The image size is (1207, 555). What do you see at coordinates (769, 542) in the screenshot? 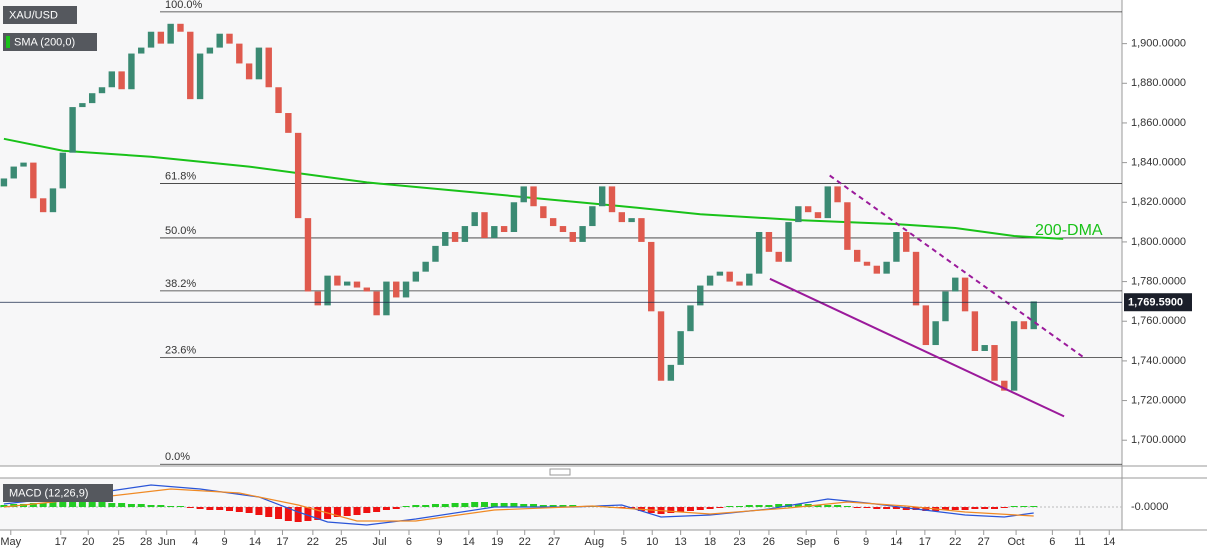
I see `x-tick-label: 26` at bounding box center [769, 542].